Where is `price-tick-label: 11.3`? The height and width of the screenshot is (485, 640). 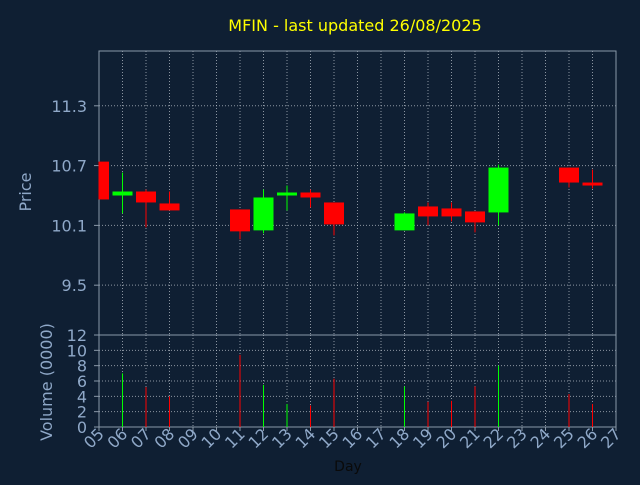 price-tick-label: 11.3 is located at coordinates (69, 106).